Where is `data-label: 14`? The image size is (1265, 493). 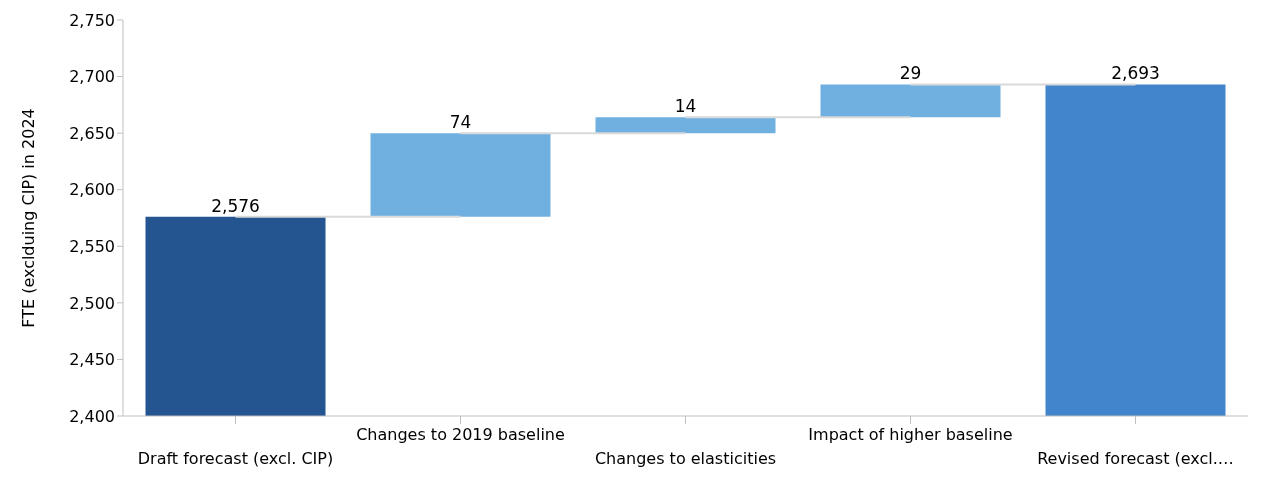
data-label: 14 is located at coordinates (685, 106).